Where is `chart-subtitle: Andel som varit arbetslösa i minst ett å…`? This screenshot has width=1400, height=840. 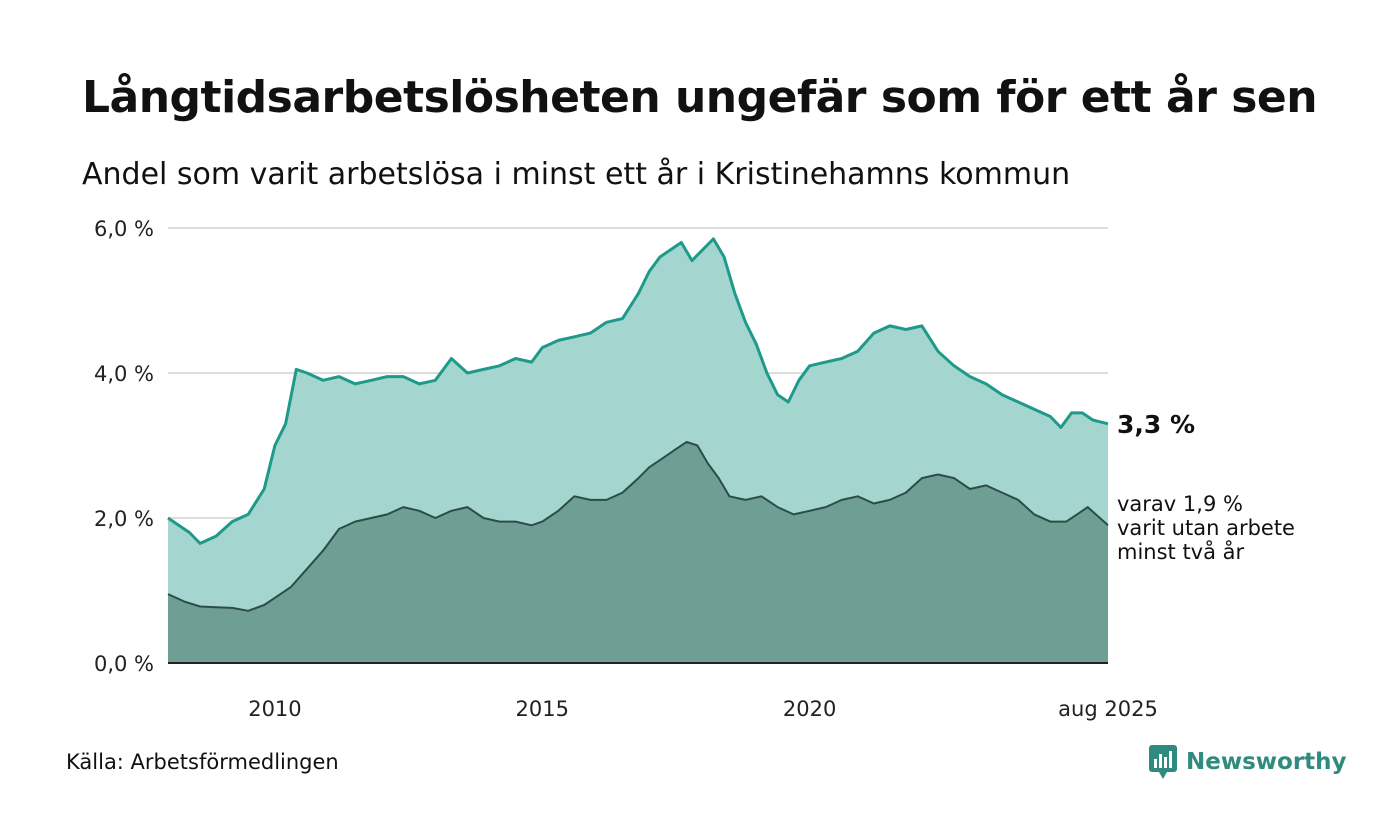
chart-subtitle: Andel som varit arbetslösa i minst ett å… is located at coordinates (576, 174).